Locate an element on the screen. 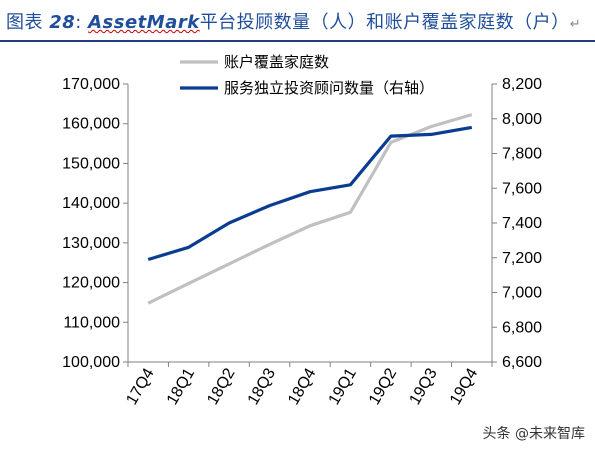  x-tick-label: 18Q4 is located at coordinates (302, 386).